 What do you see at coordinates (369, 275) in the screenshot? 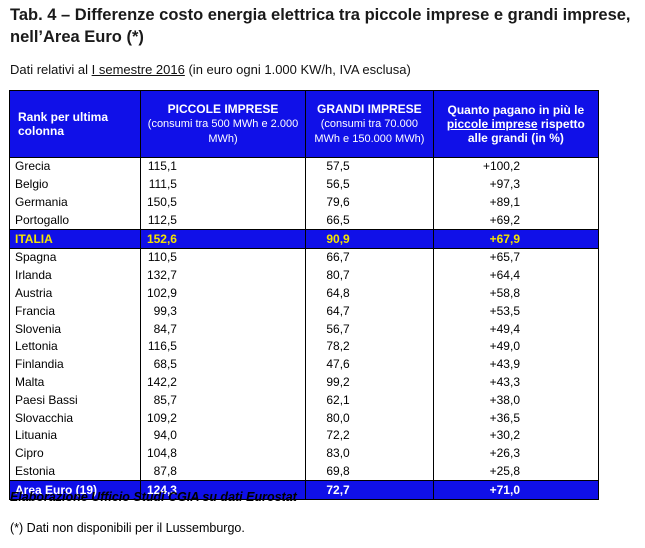
I see `large-cost-cell: 80,7` at bounding box center [369, 275].